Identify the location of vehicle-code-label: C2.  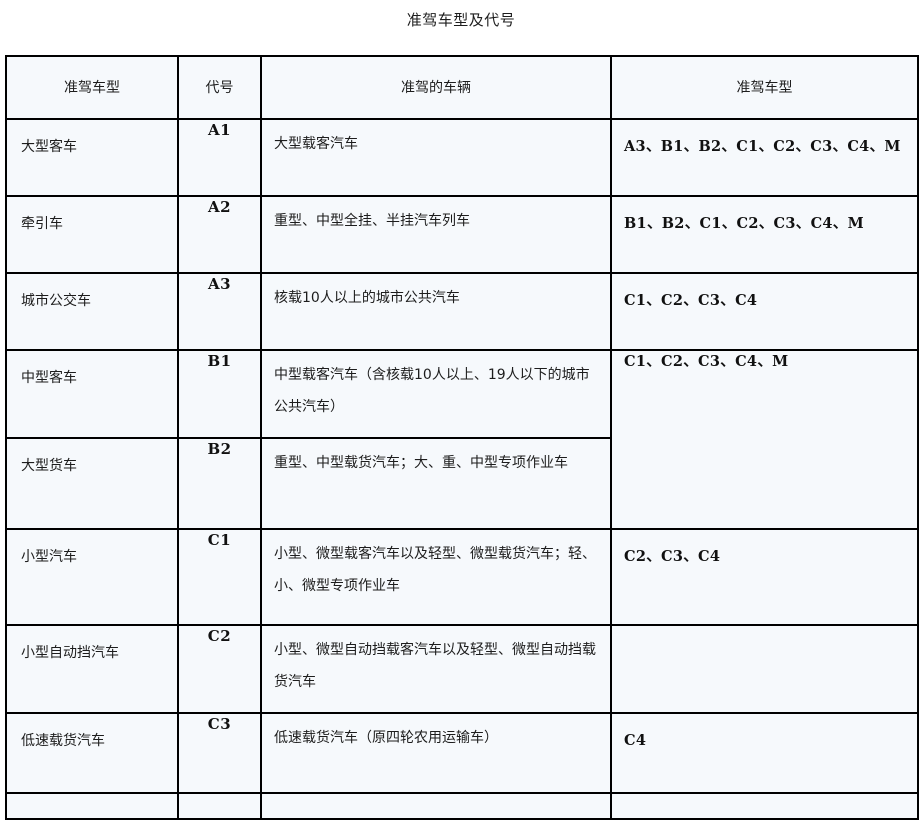
(219, 636).